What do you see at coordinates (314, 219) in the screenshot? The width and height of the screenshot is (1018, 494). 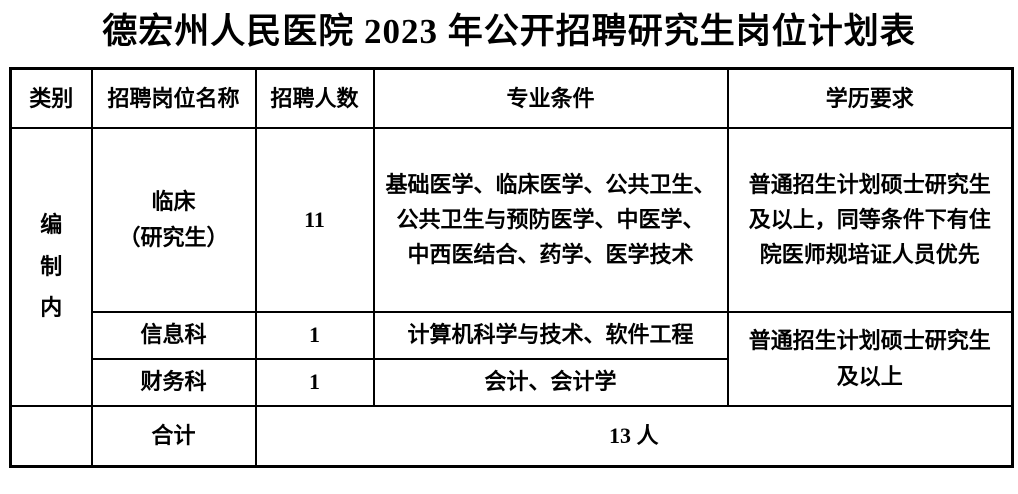 I see `cell-count-clinical: 11` at bounding box center [314, 219].